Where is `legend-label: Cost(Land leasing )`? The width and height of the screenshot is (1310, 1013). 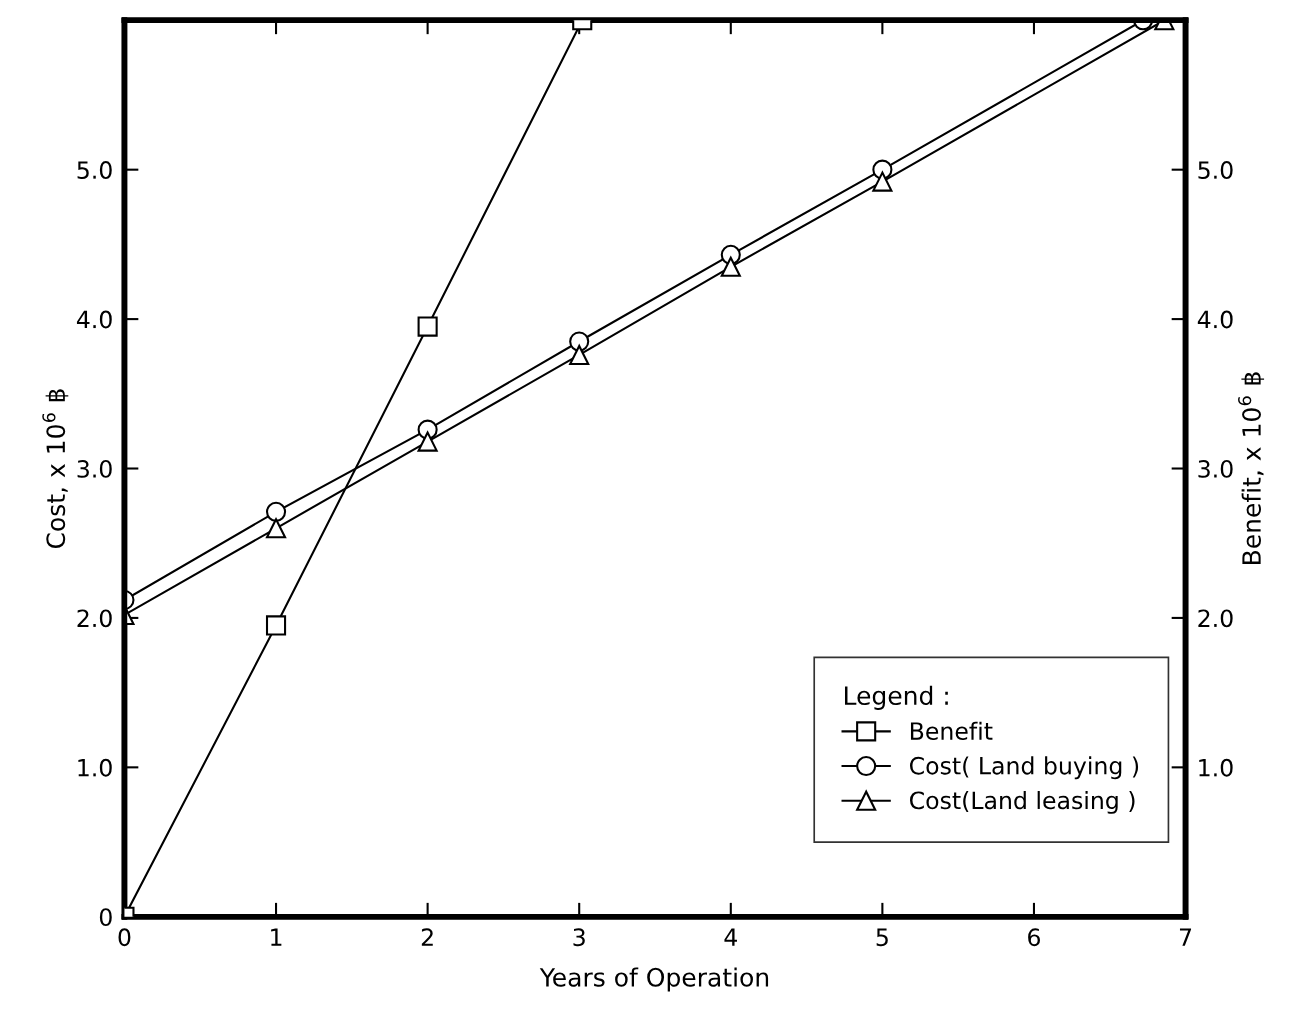 legend-label: Cost(Land leasing ) is located at coordinates (1022, 802).